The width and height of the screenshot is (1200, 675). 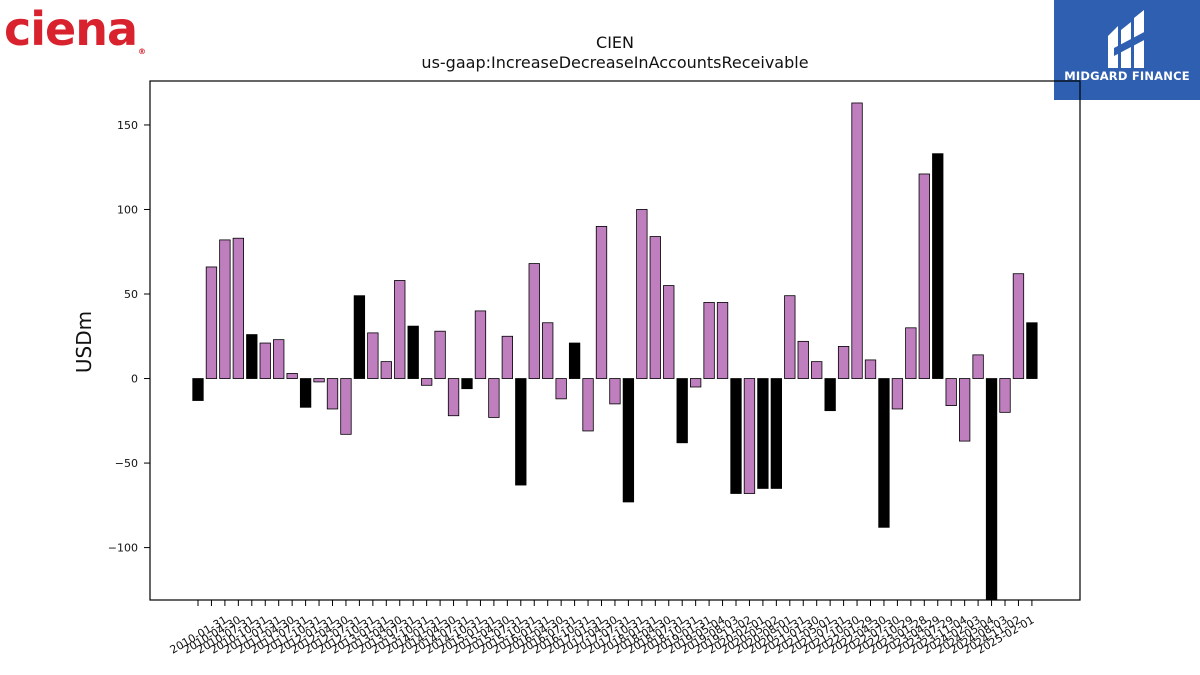 What do you see at coordinates (134, 379) in the screenshot?
I see `y-tick-label: 0` at bounding box center [134, 379].